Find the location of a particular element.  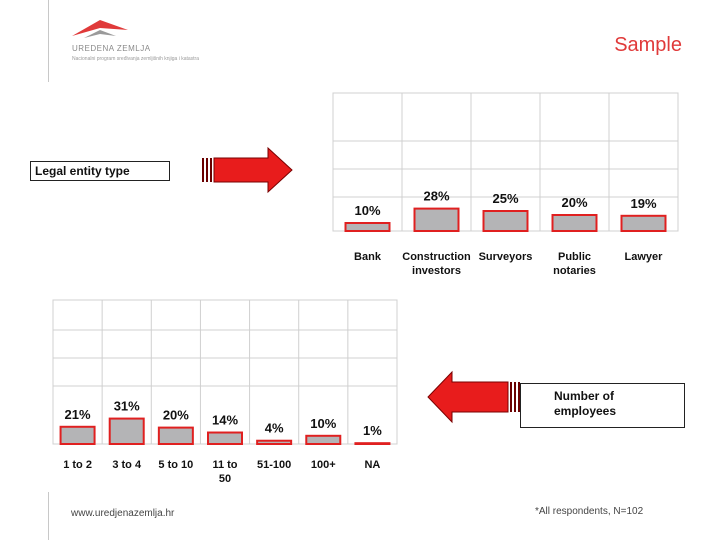

employees-label-line2: employees is located at coordinates (585, 411).